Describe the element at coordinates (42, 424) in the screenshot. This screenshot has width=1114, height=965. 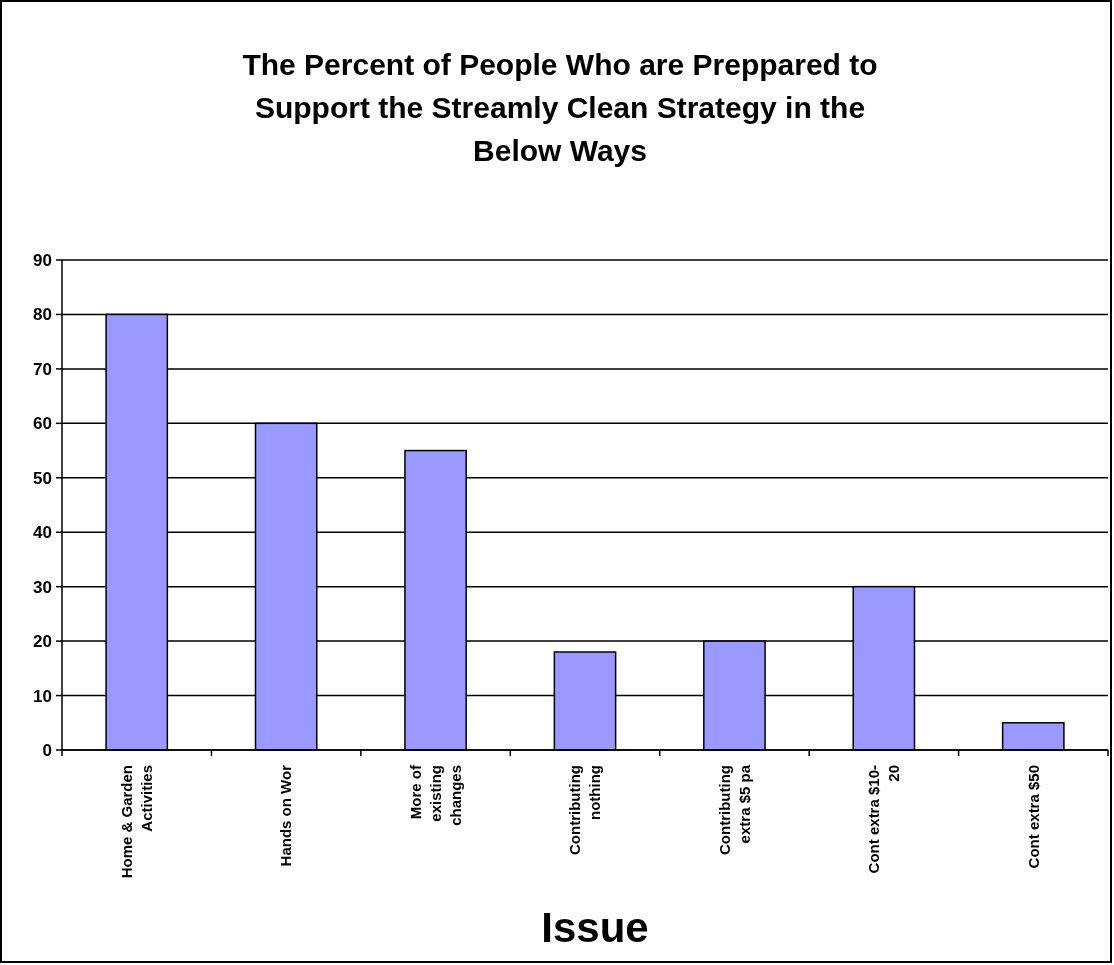
I see `y-tick-label: 60` at that location.